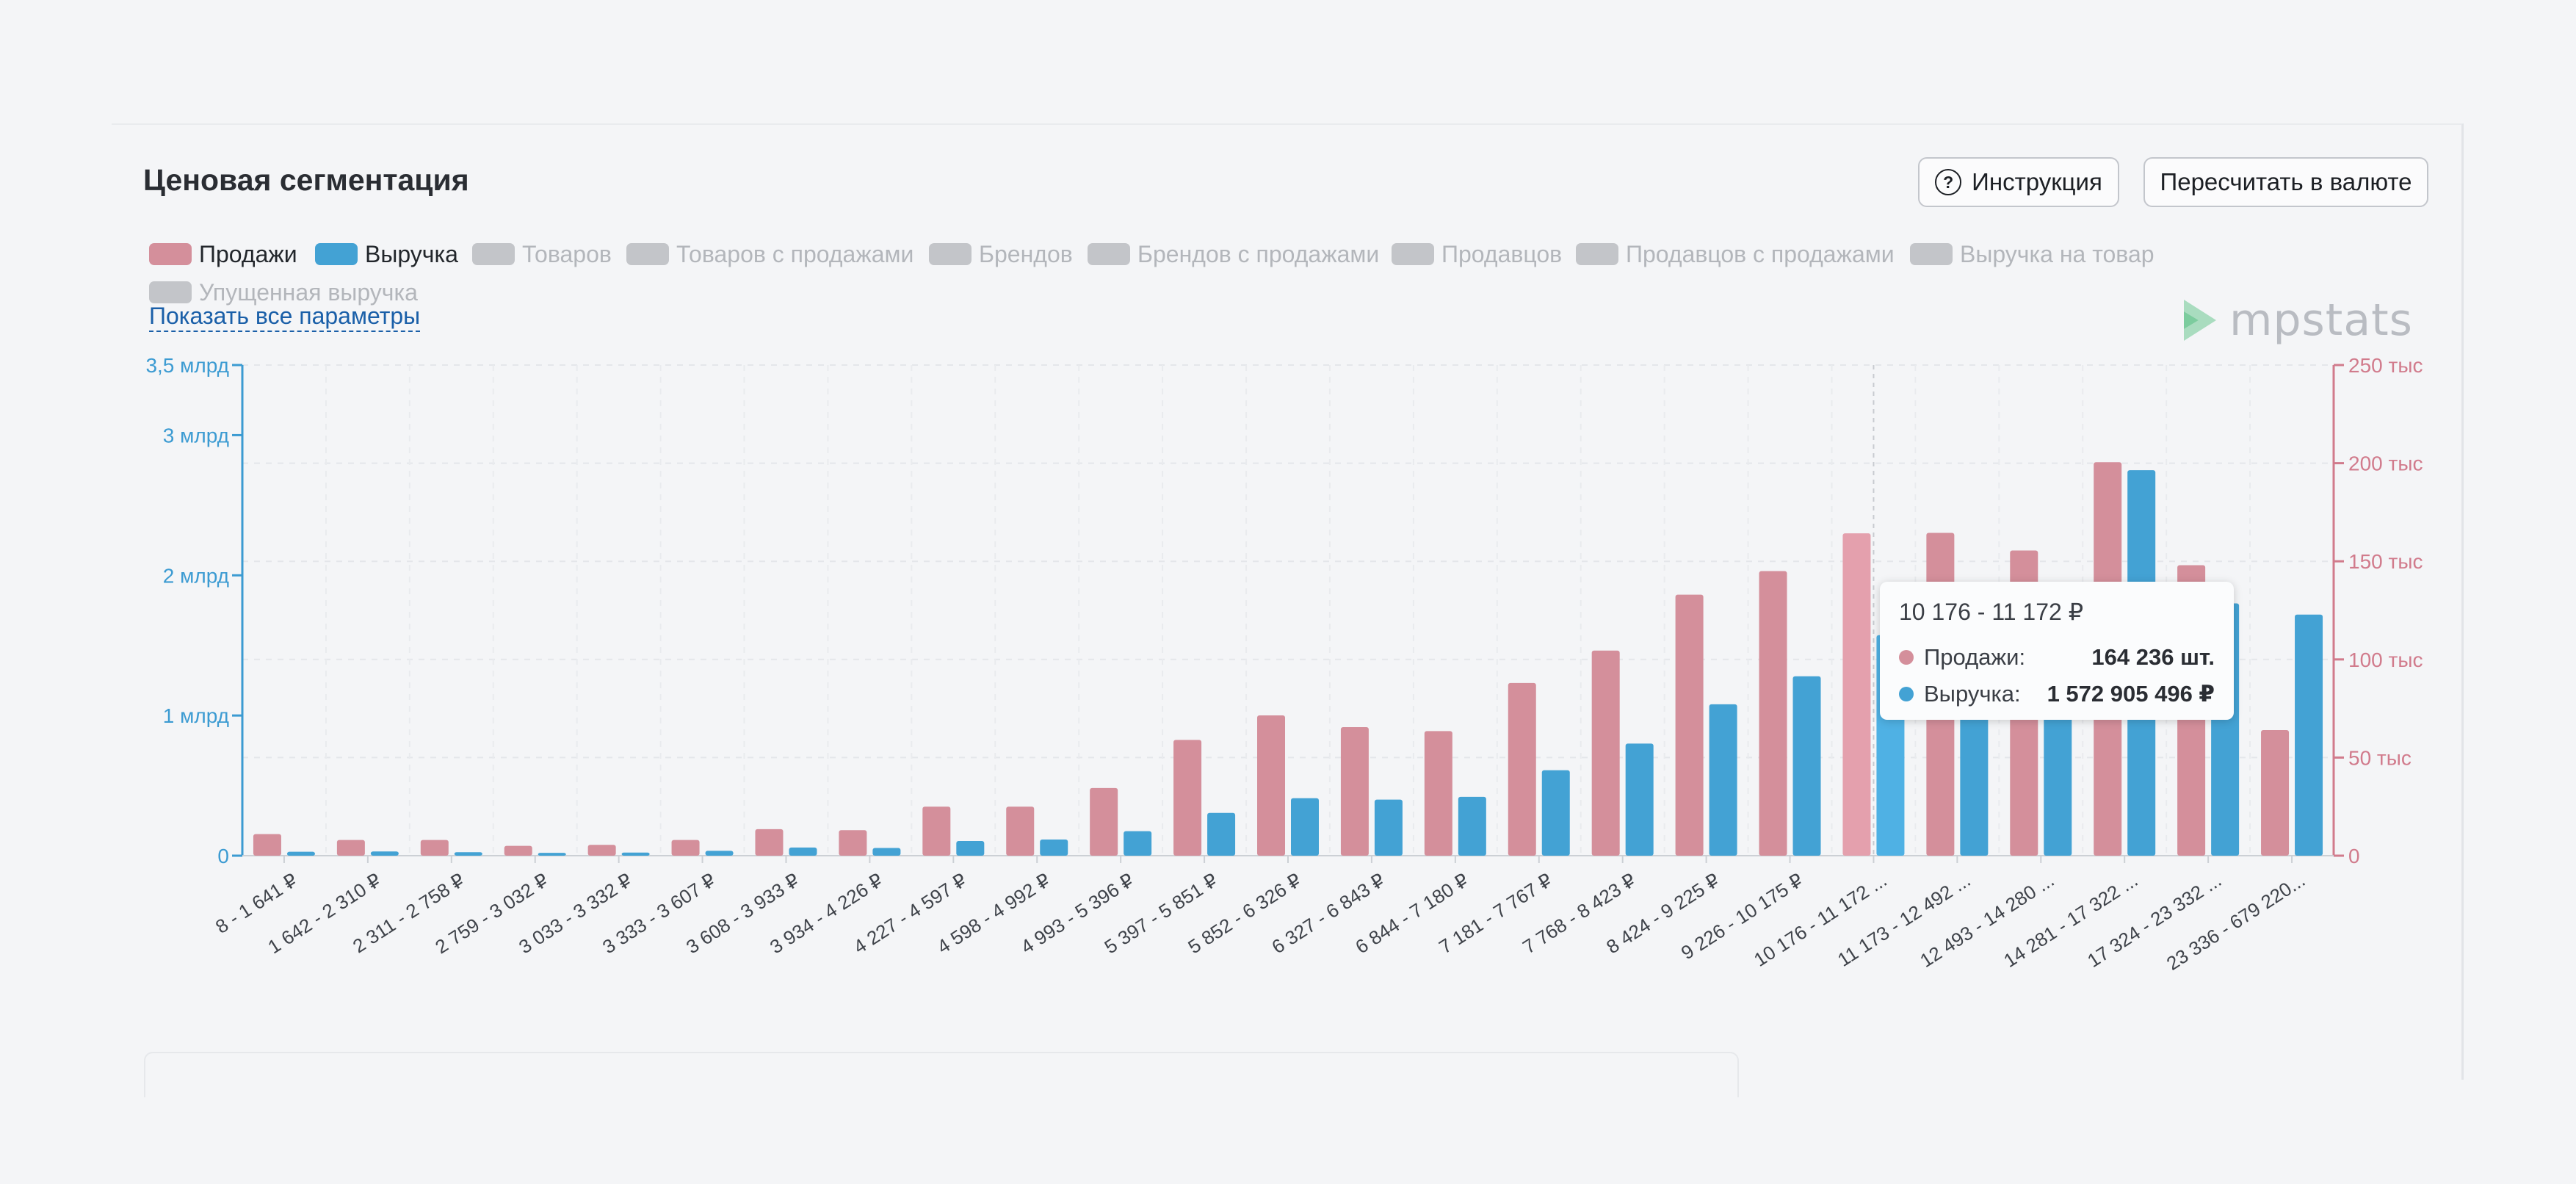 This screenshot has height=1184, width=2576. Describe the element at coordinates (2321, 320) in the screenshot. I see `logo-text: mpstats` at that location.